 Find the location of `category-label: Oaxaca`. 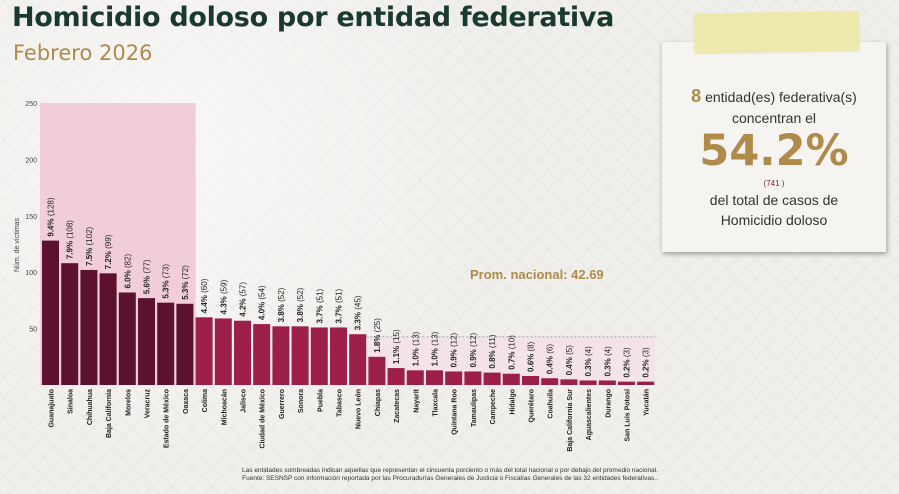

category-label: Oaxaca is located at coordinates (186, 401).